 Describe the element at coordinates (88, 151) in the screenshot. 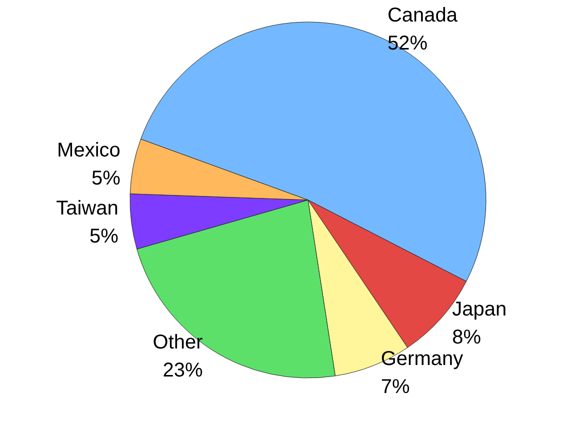

I see `slice-label: Mexico` at that location.